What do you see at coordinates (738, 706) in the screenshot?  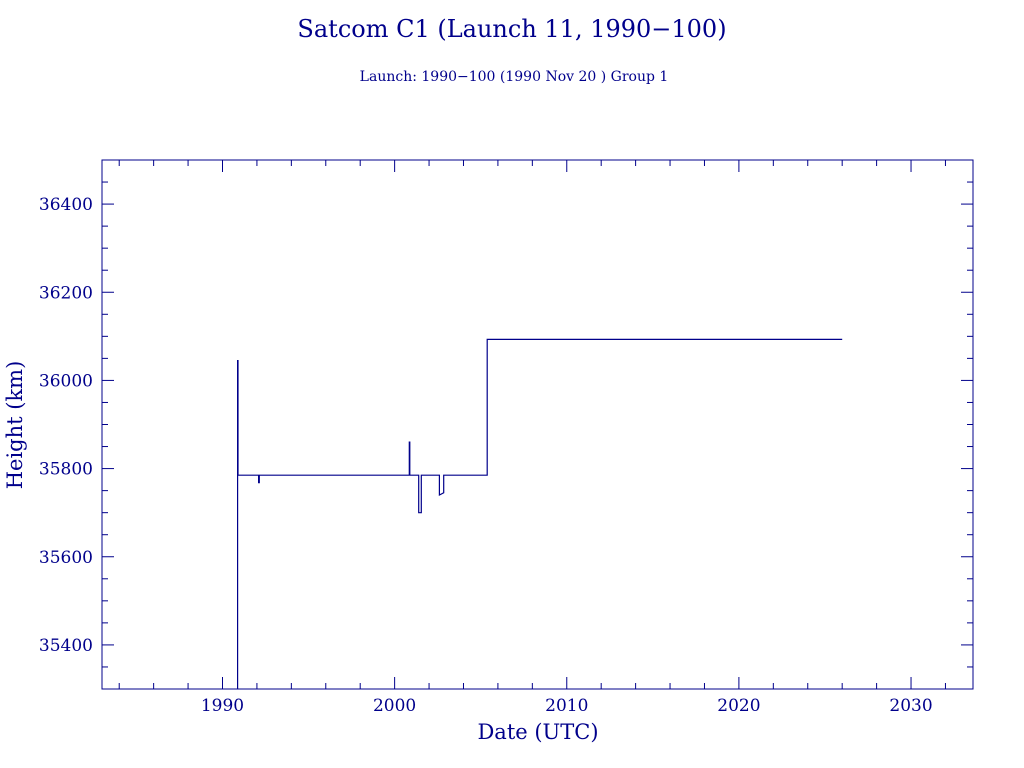 I see `x-tick-label: 2020` at bounding box center [738, 706].